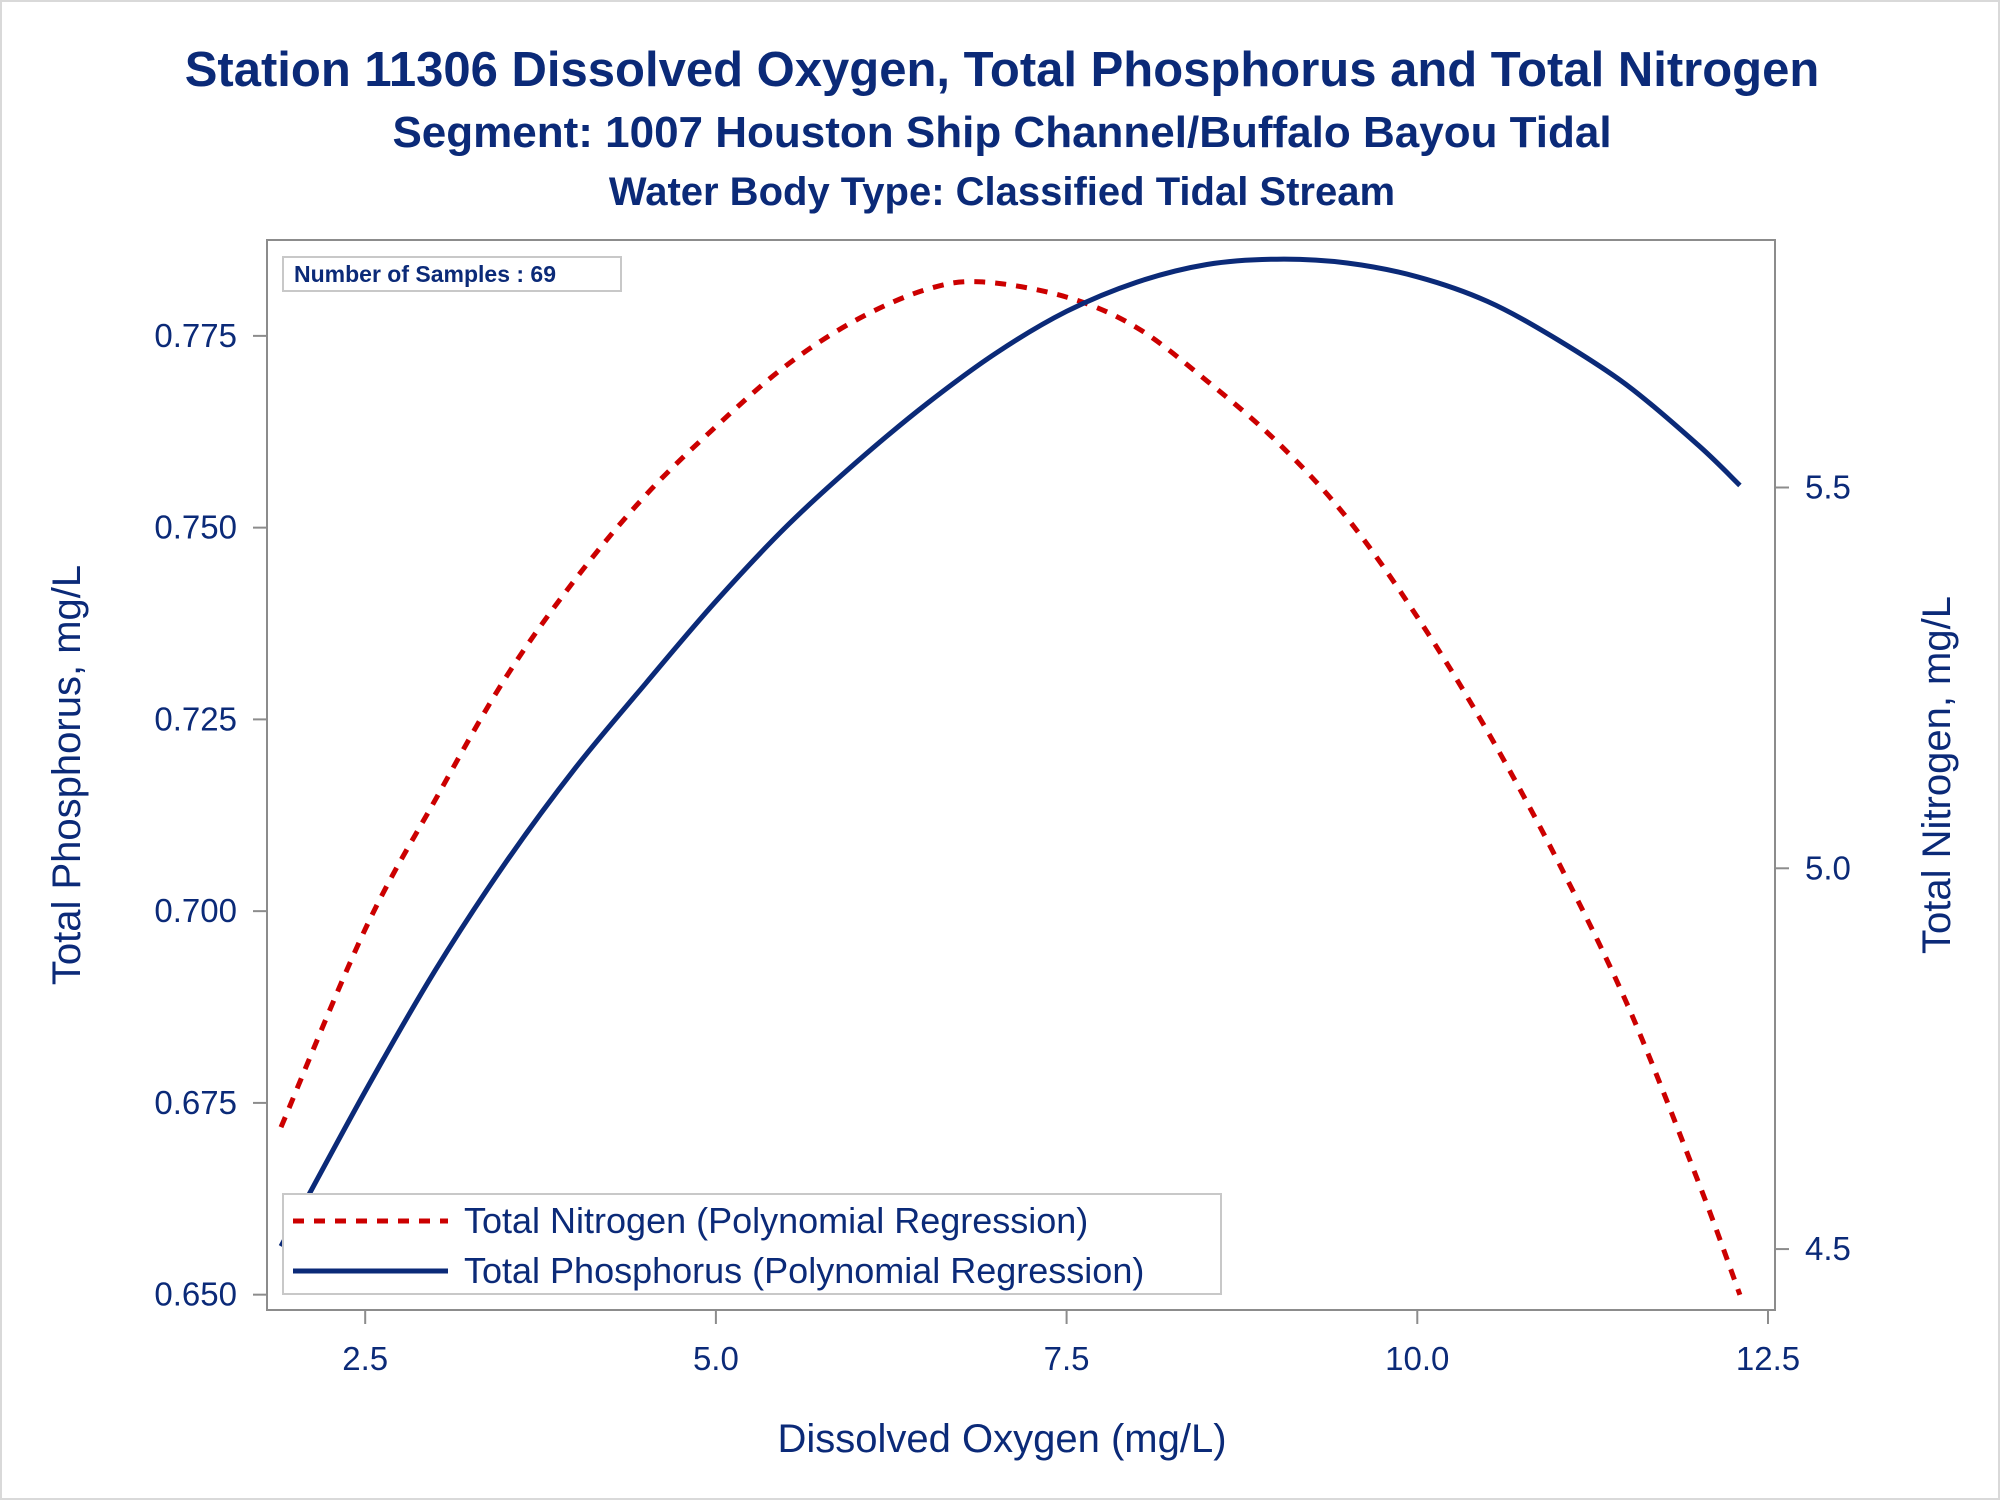 This screenshot has height=1502, width=2000. Describe the element at coordinates (1937, 775) in the screenshot. I see `y-axis-right-label: Total Nitrogen, mg/L` at that location.